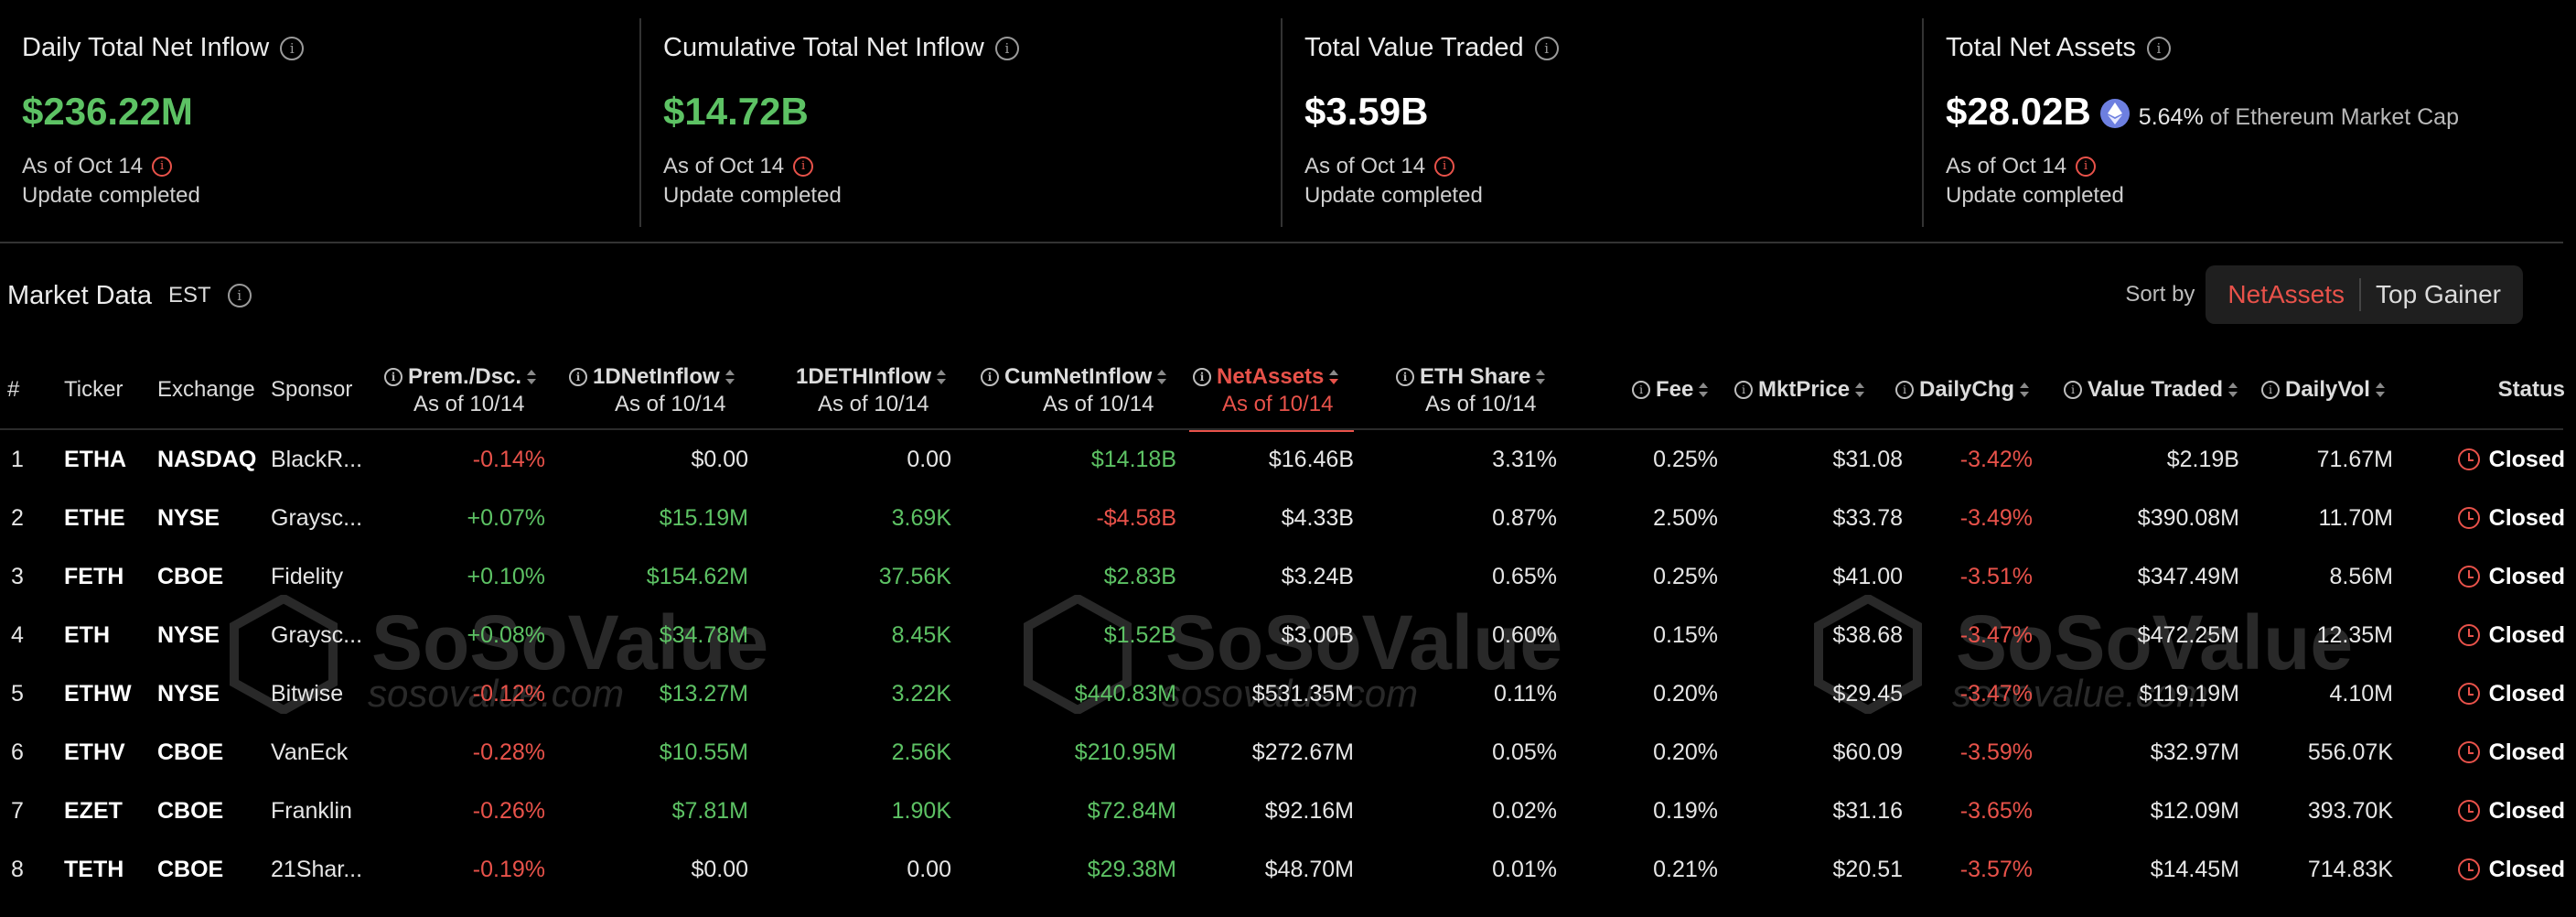 Image resolution: width=2576 pixels, height=917 pixels. I want to click on column-header-1d-eth-inflow: 1DETHInflow As of 10/14, so click(879, 394).